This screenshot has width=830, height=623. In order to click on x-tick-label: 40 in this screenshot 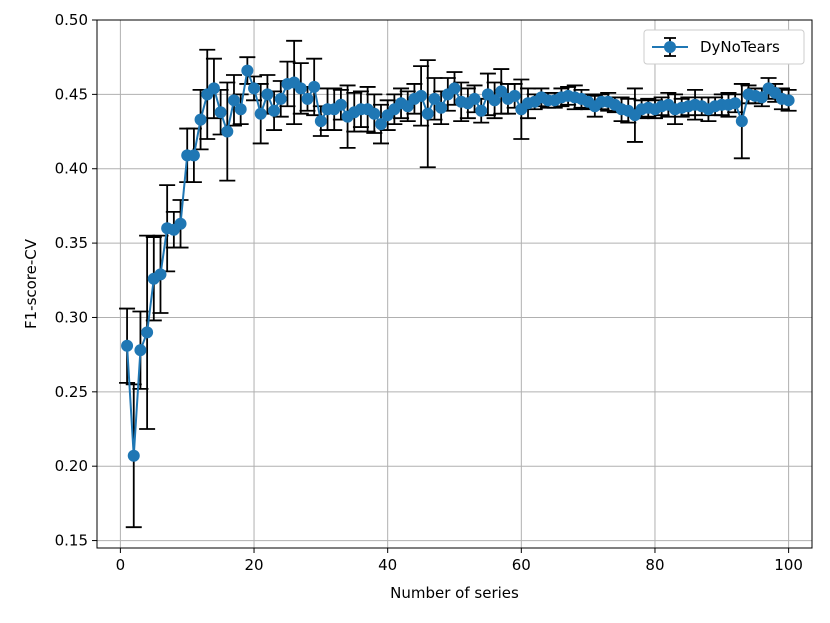, I will do `click(387, 565)`.